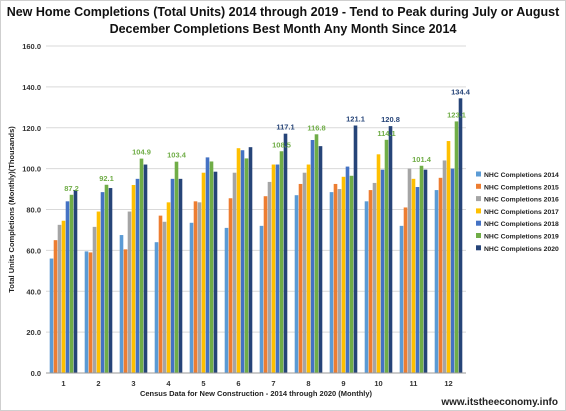 Image resolution: width=566 pixels, height=411 pixels. What do you see at coordinates (98, 383) in the screenshot?
I see `x-tick-label: 2` at bounding box center [98, 383].